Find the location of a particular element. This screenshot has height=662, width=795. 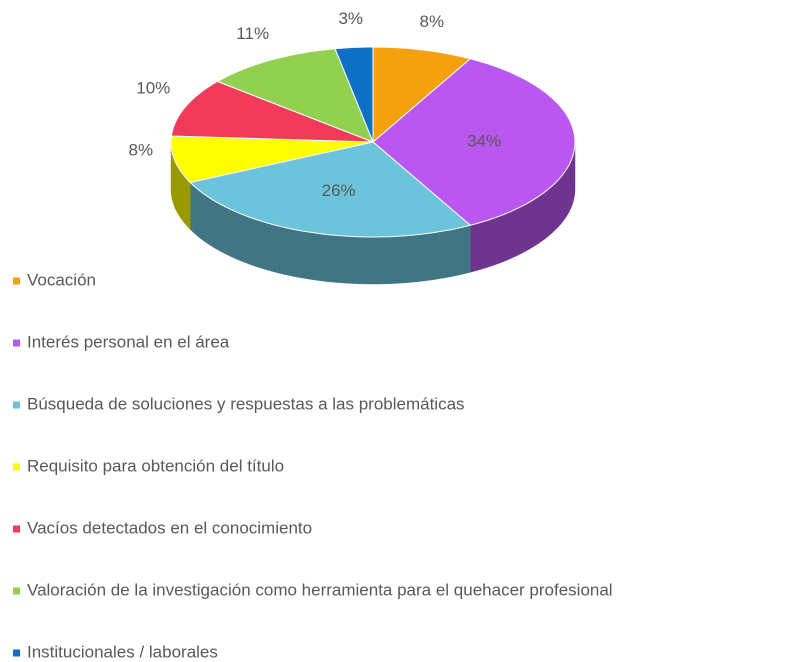

data-label: 11% is located at coordinates (252, 33).